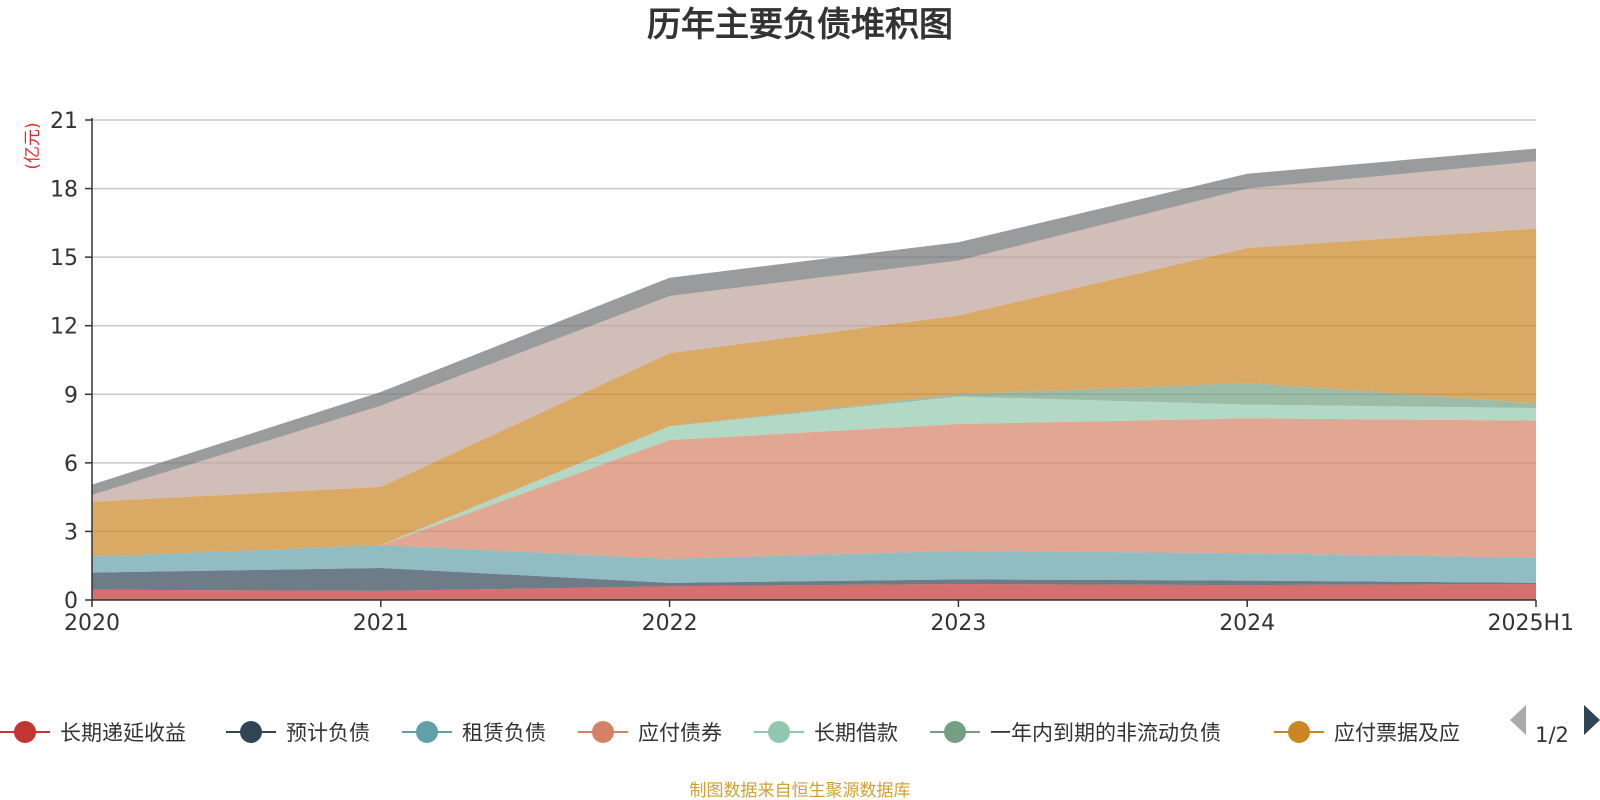 The height and width of the screenshot is (800, 1600). What do you see at coordinates (33, 145) in the screenshot?
I see `y-axis-unit-label: (亿元)` at bounding box center [33, 145].